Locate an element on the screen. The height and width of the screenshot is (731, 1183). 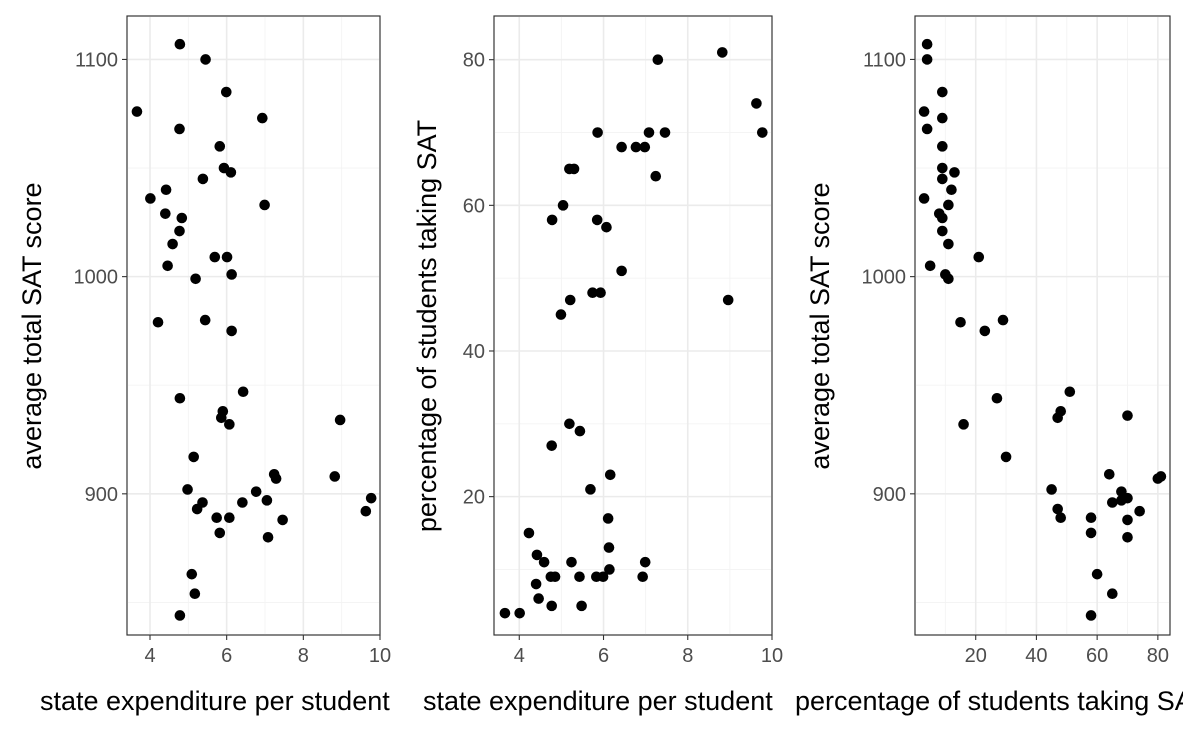
x-tick-label: 4 is located at coordinates (519, 656).